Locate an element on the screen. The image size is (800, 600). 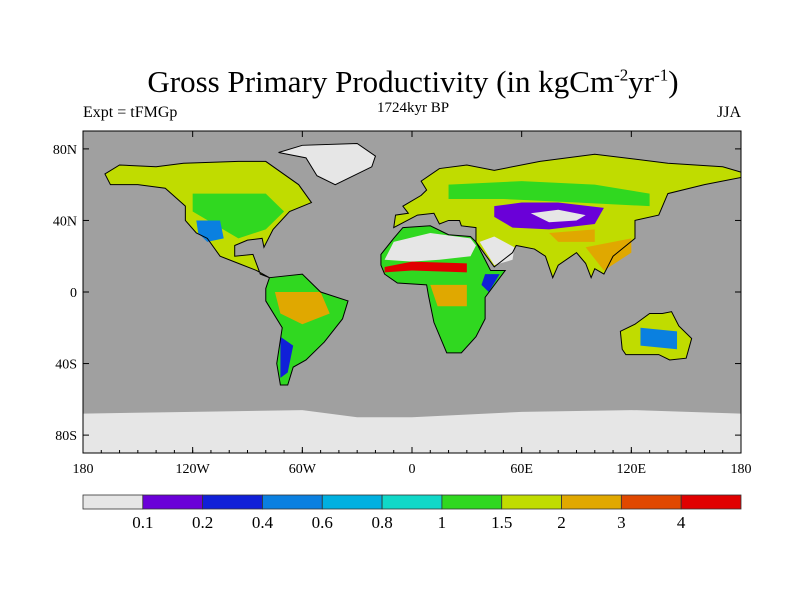
patagonia-low is located at coordinates (287, 357).